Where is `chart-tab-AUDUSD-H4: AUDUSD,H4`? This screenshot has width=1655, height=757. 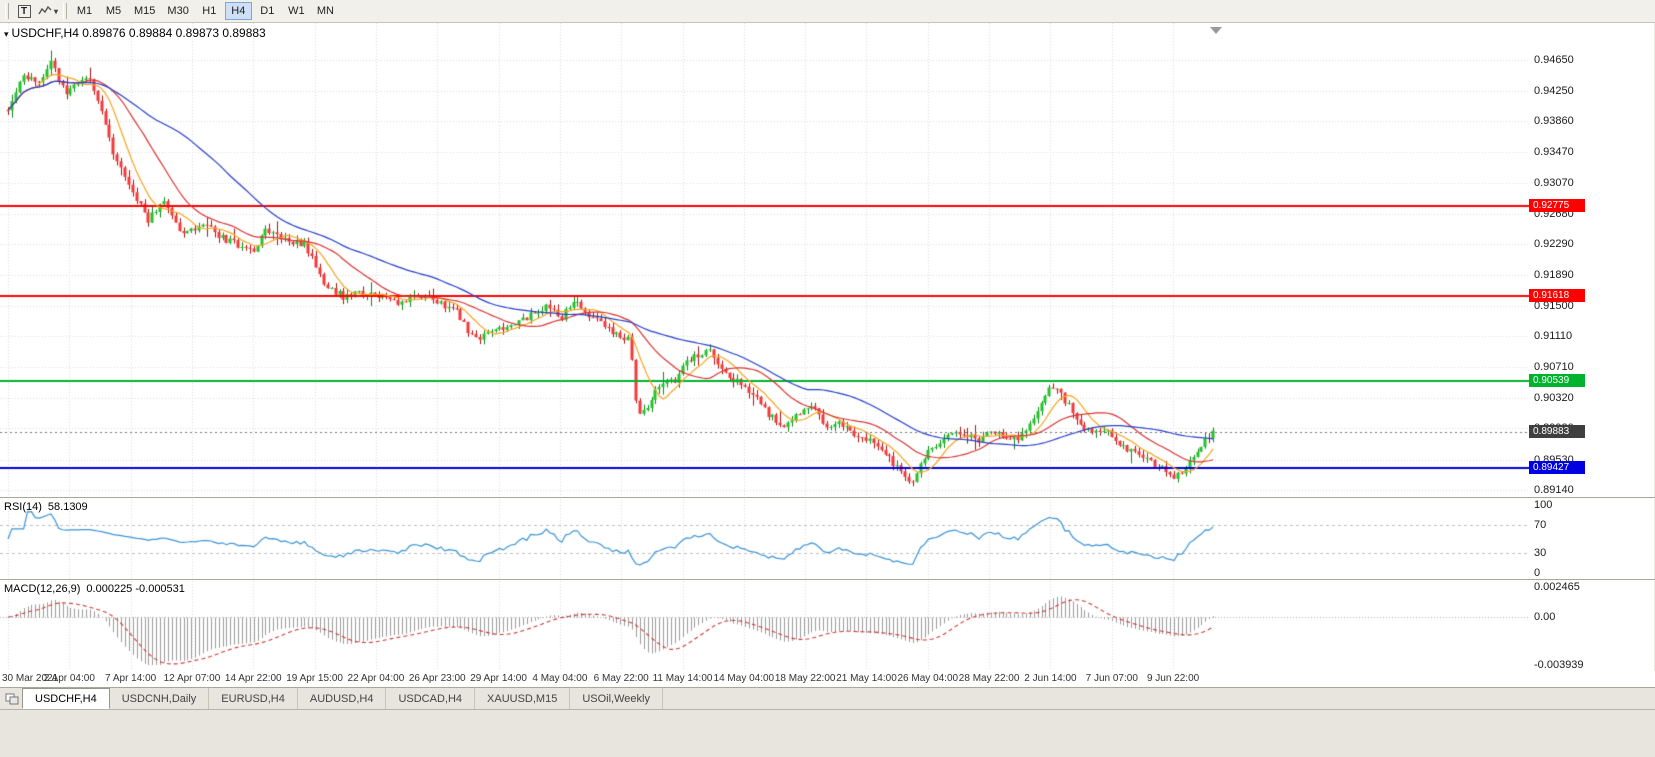 chart-tab-AUDUSD-H4: AUDUSD,H4 is located at coordinates (342, 698).